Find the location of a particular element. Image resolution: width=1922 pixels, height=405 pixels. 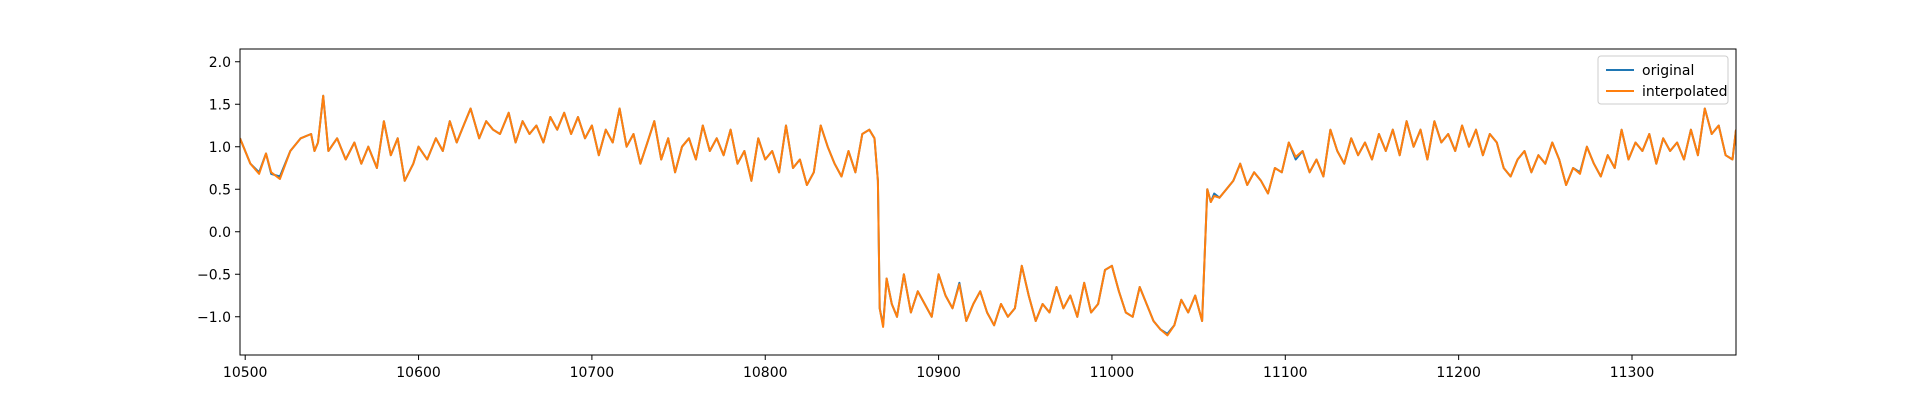

legend: original interpolated is located at coordinates (1663, 80).